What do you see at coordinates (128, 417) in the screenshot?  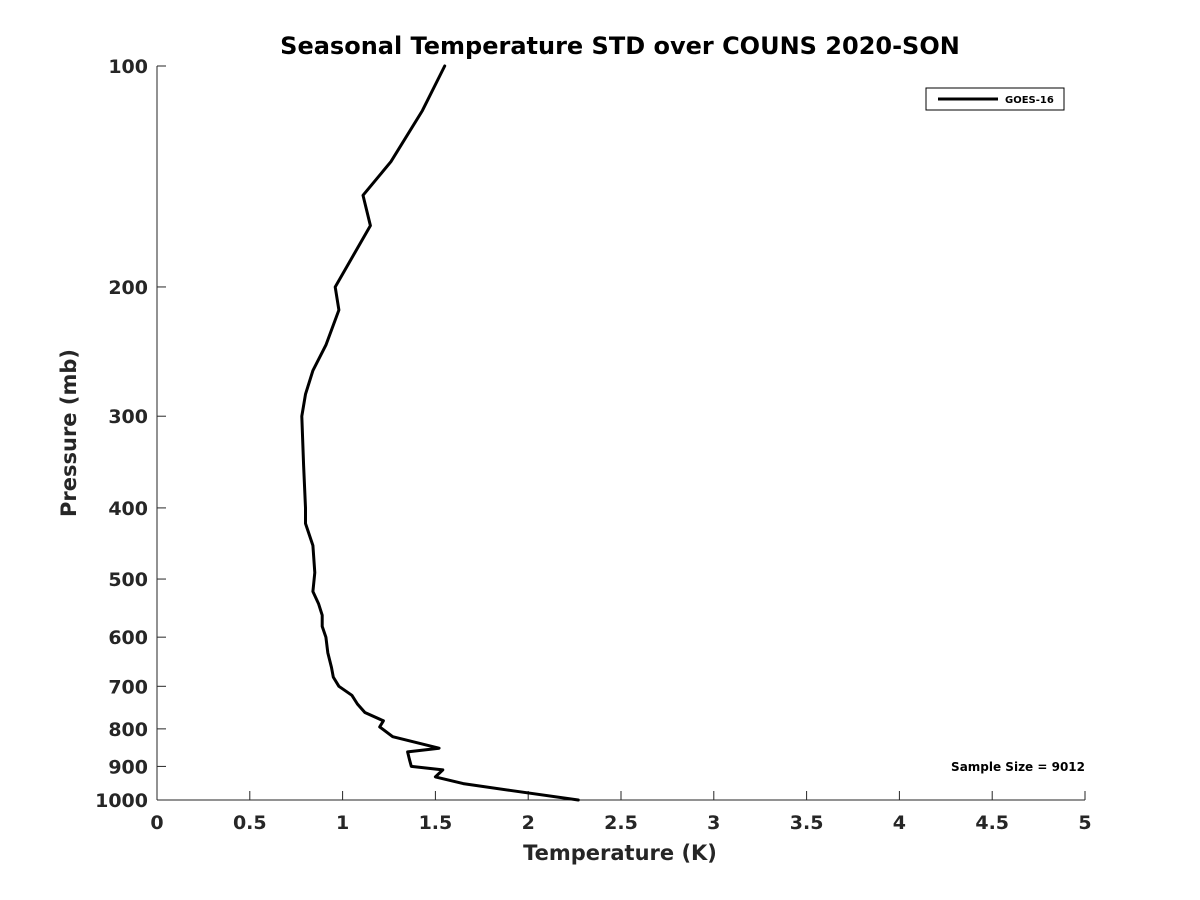 I see `y-tick-label: 300` at bounding box center [128, 417].